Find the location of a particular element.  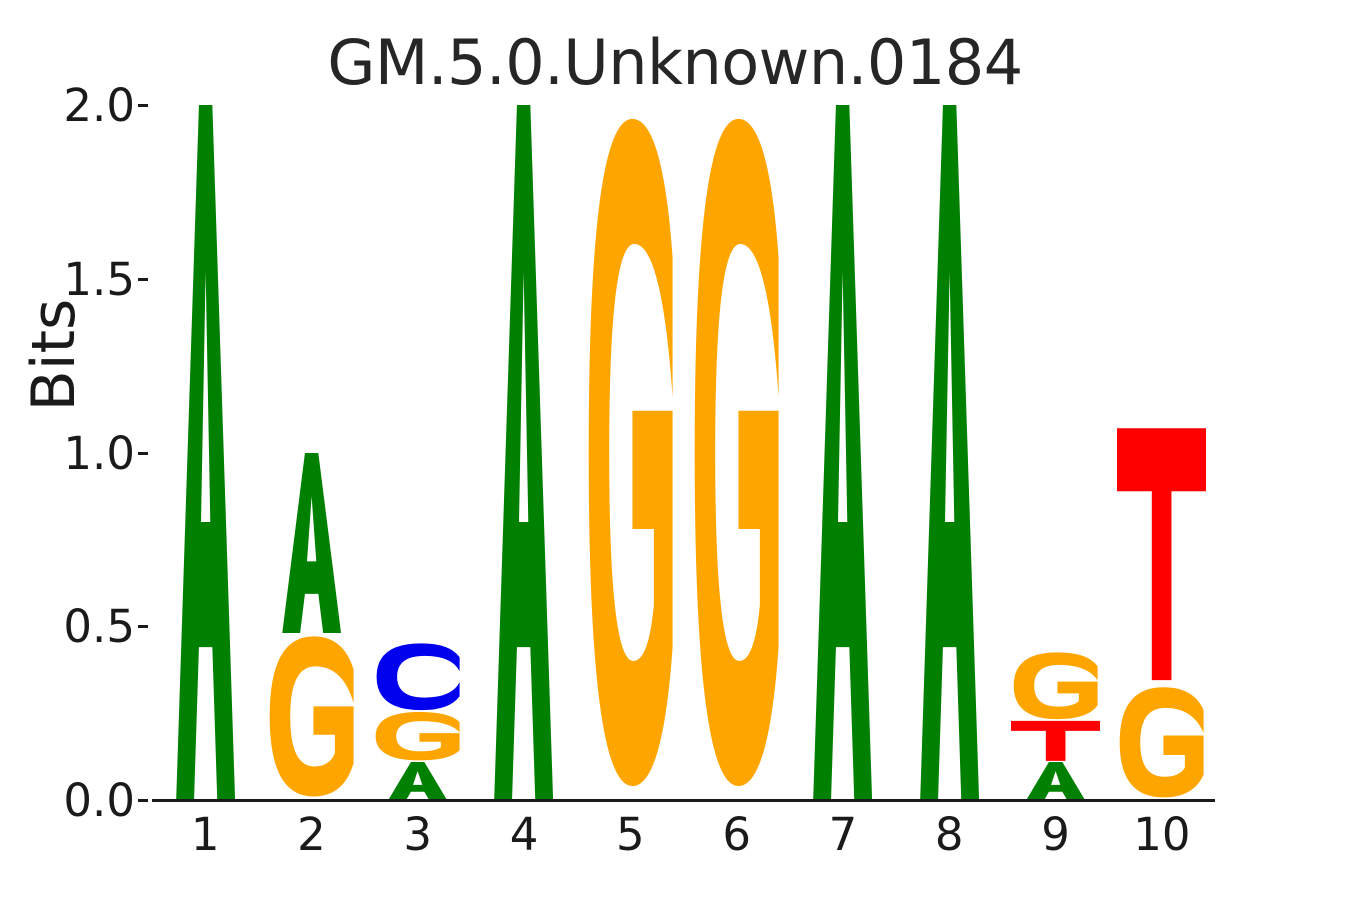

x-tick-label-7: 7 is located at coordinates (843, 834).